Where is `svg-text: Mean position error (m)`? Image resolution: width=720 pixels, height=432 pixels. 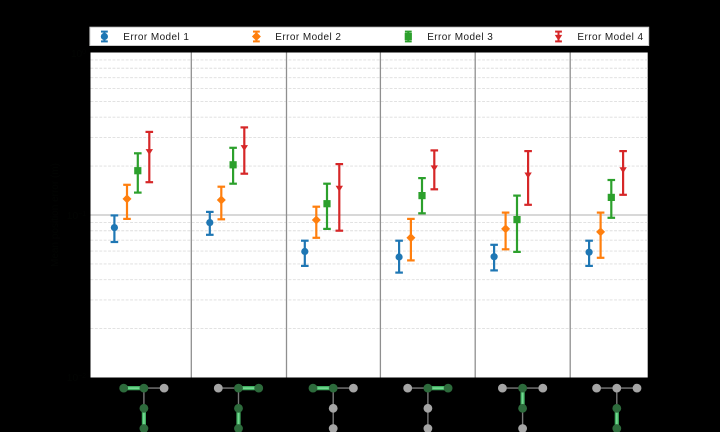
svg-text: Mean position error (m) is located at coordinates (55, 215).